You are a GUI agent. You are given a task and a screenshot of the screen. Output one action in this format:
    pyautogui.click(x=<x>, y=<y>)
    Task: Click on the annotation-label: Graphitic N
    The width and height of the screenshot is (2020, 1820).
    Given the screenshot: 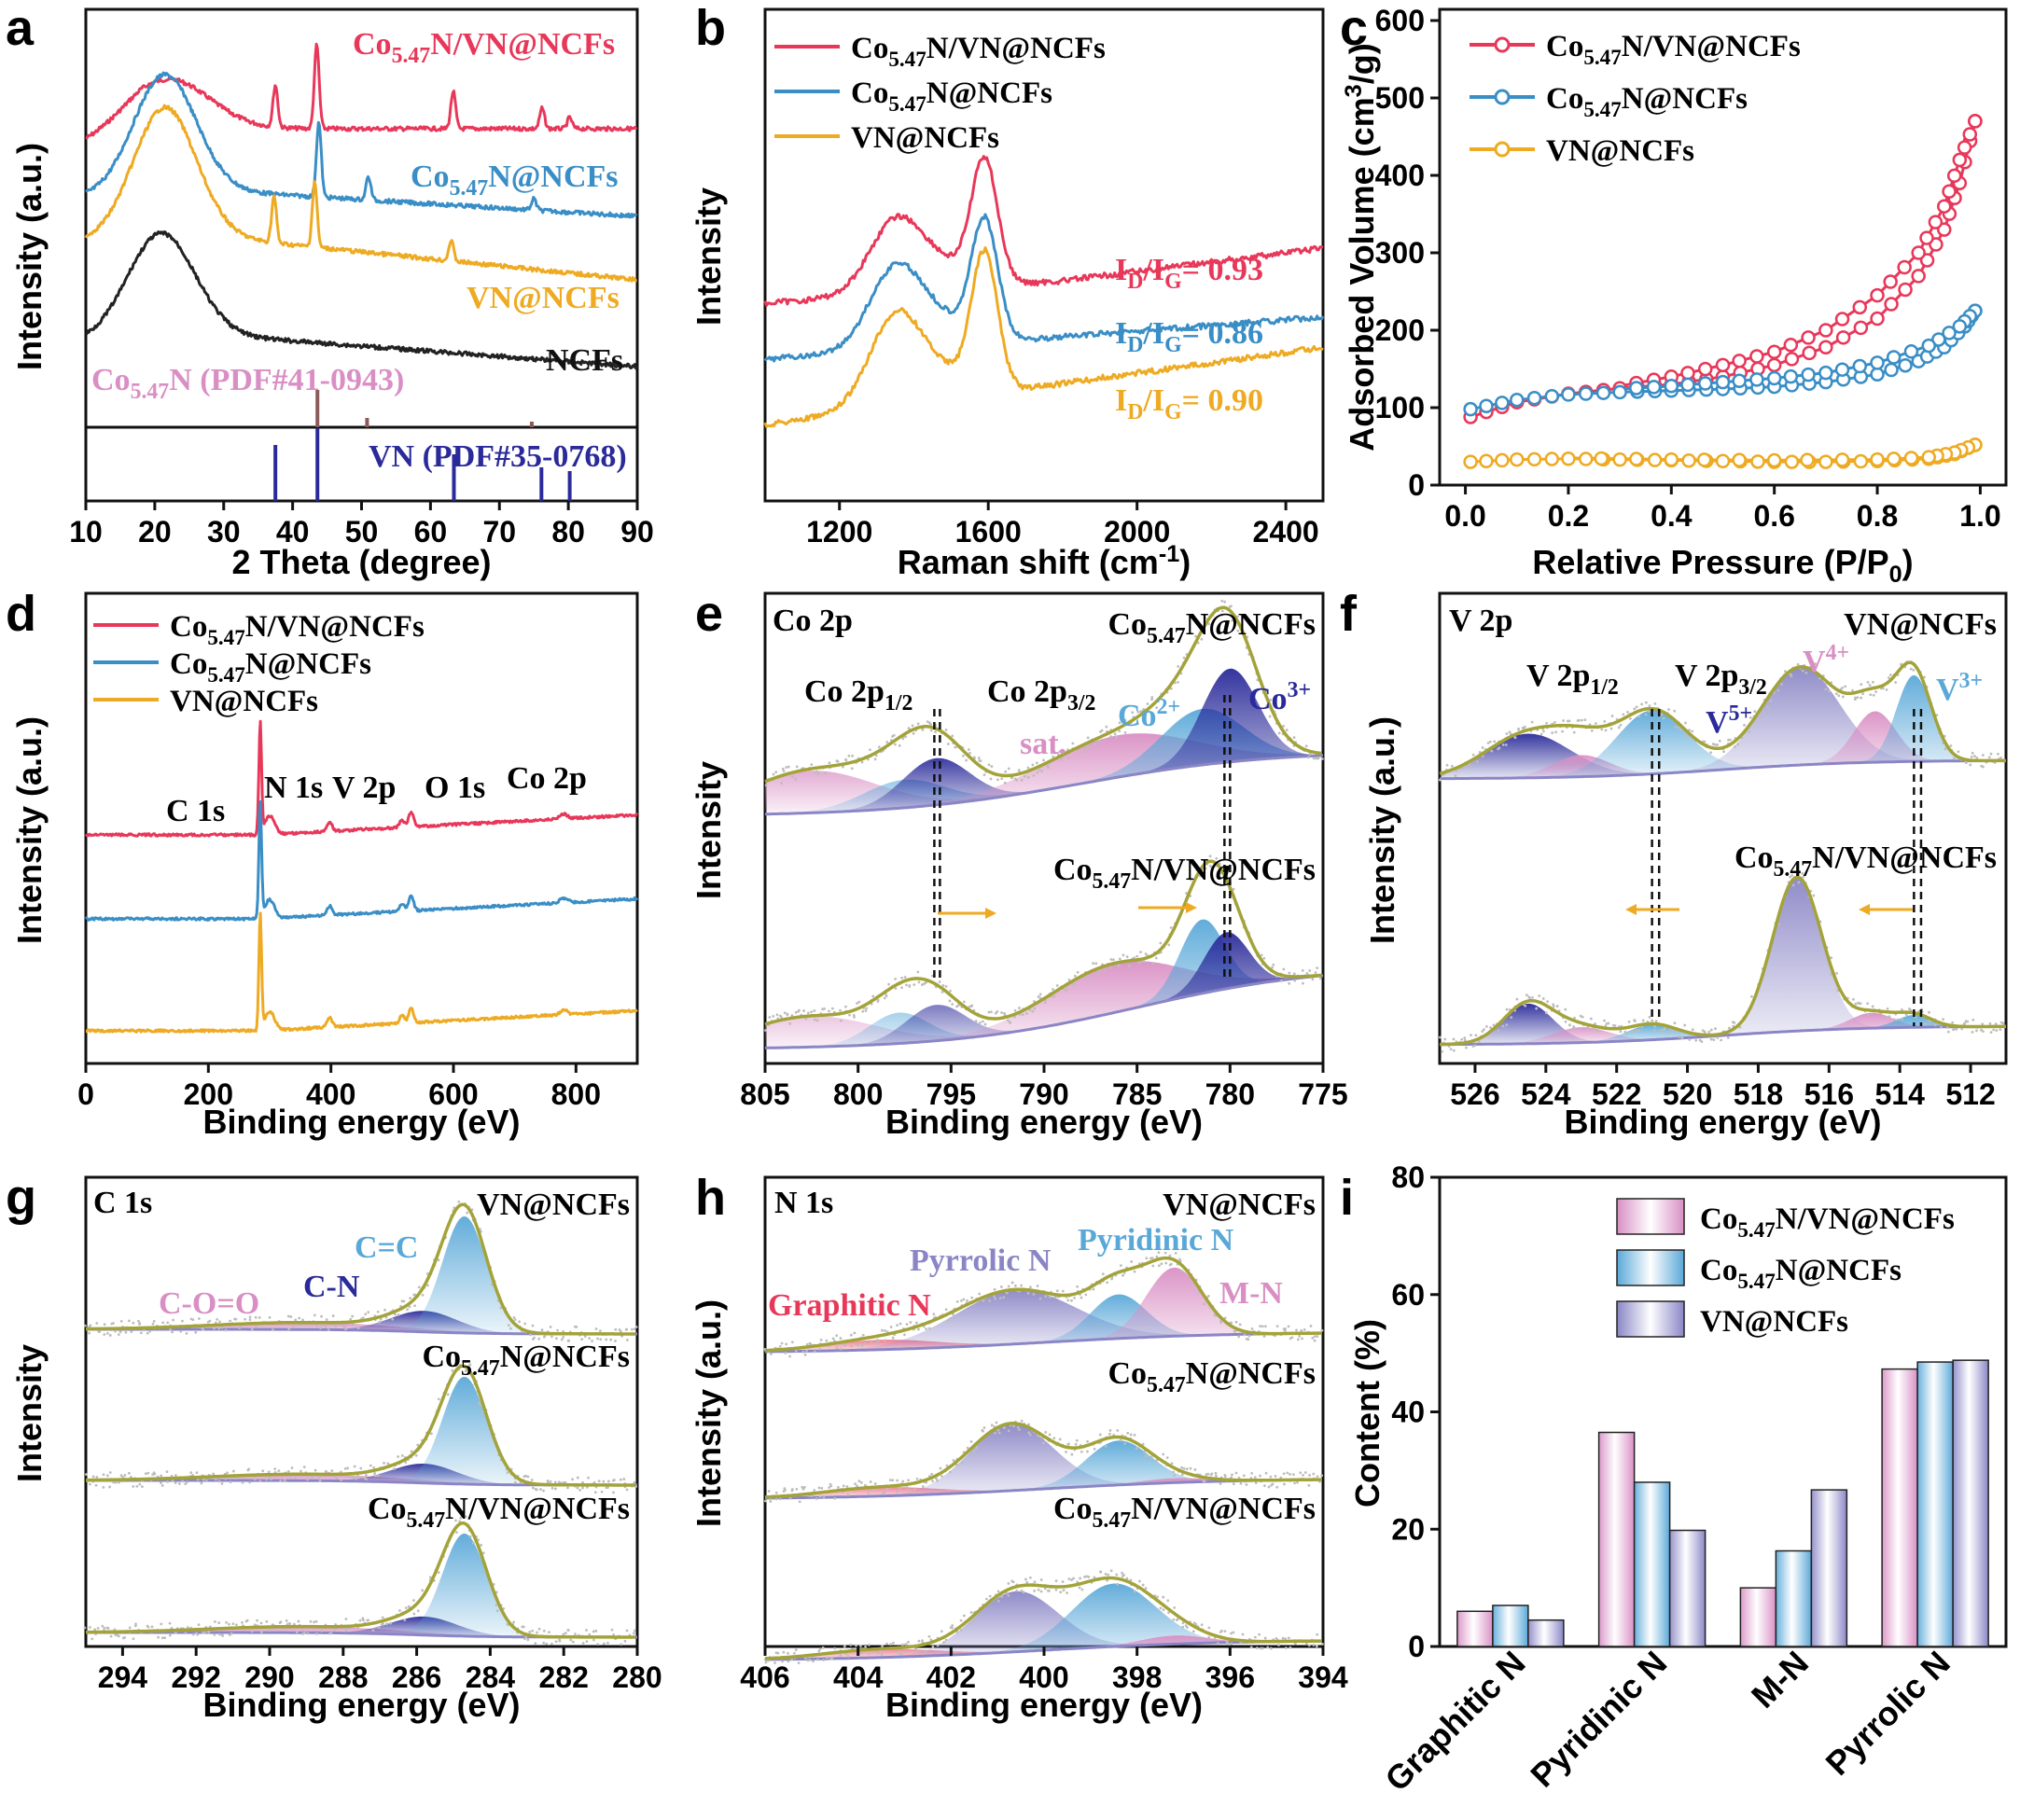 What is the action you would take?
    pyautogui.click(x=849, y=1305)
    